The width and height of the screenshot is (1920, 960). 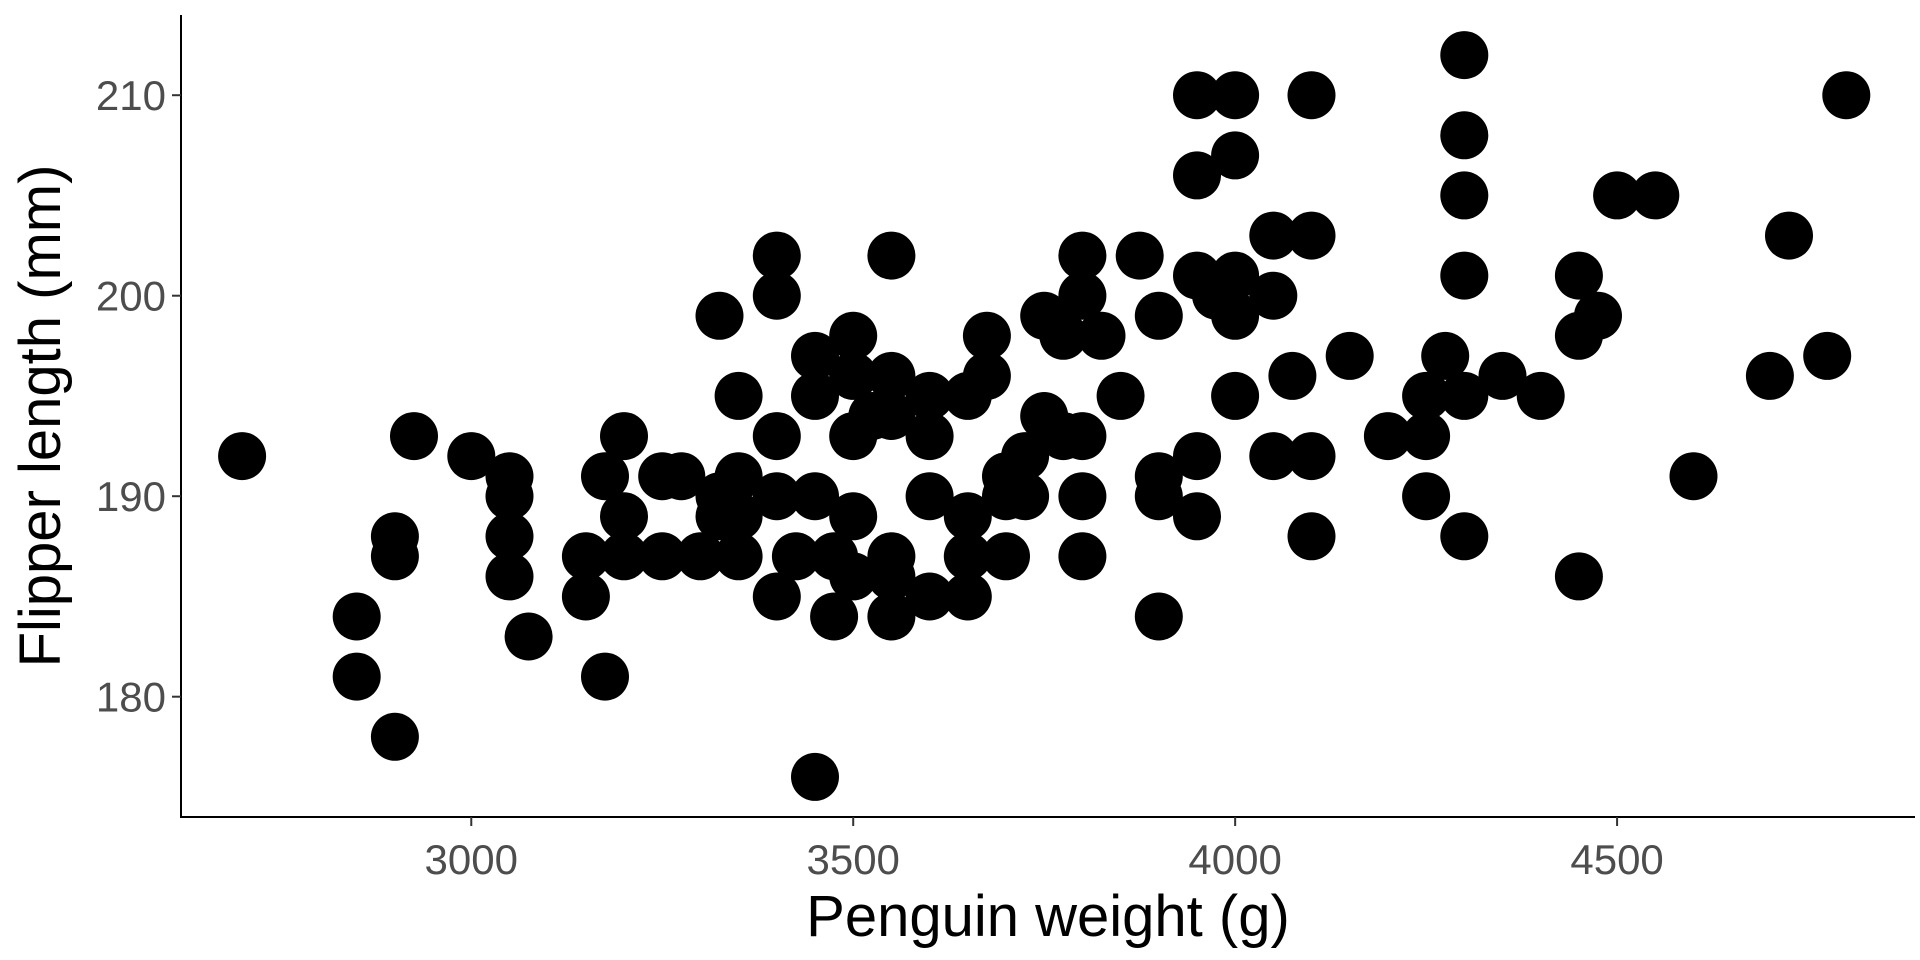 What do you see at coordinates (1234, 859) in the screenshot?
I see `x-tick-label-4000: 4000` at bounding box center [1234, 859].